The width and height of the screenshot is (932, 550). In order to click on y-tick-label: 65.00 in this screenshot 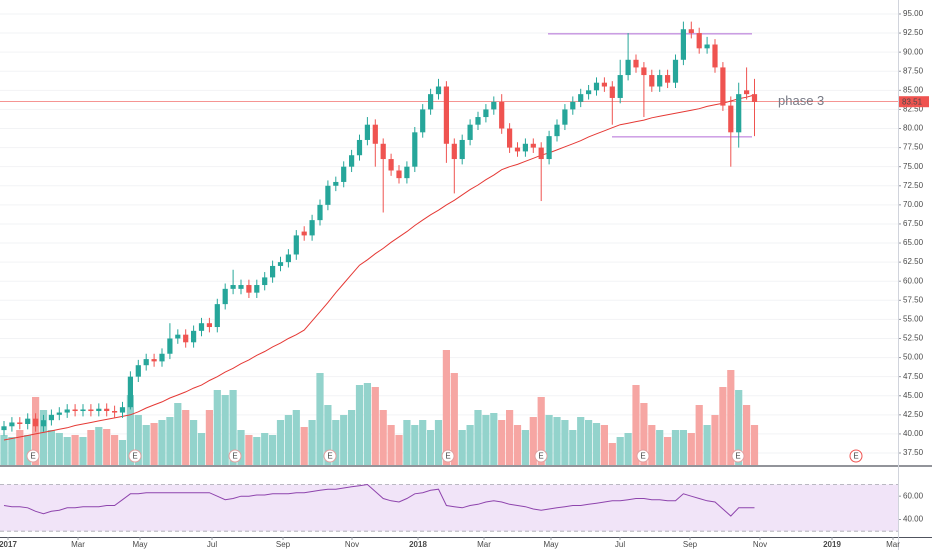, I will do `click(913, 242)`.